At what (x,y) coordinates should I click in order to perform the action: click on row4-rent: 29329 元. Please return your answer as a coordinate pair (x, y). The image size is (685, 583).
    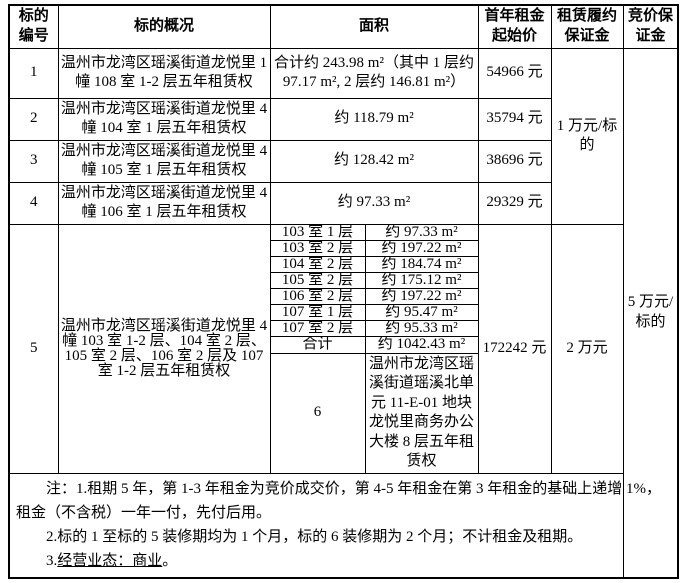
    Looking at the image, I should click on (514, 203).